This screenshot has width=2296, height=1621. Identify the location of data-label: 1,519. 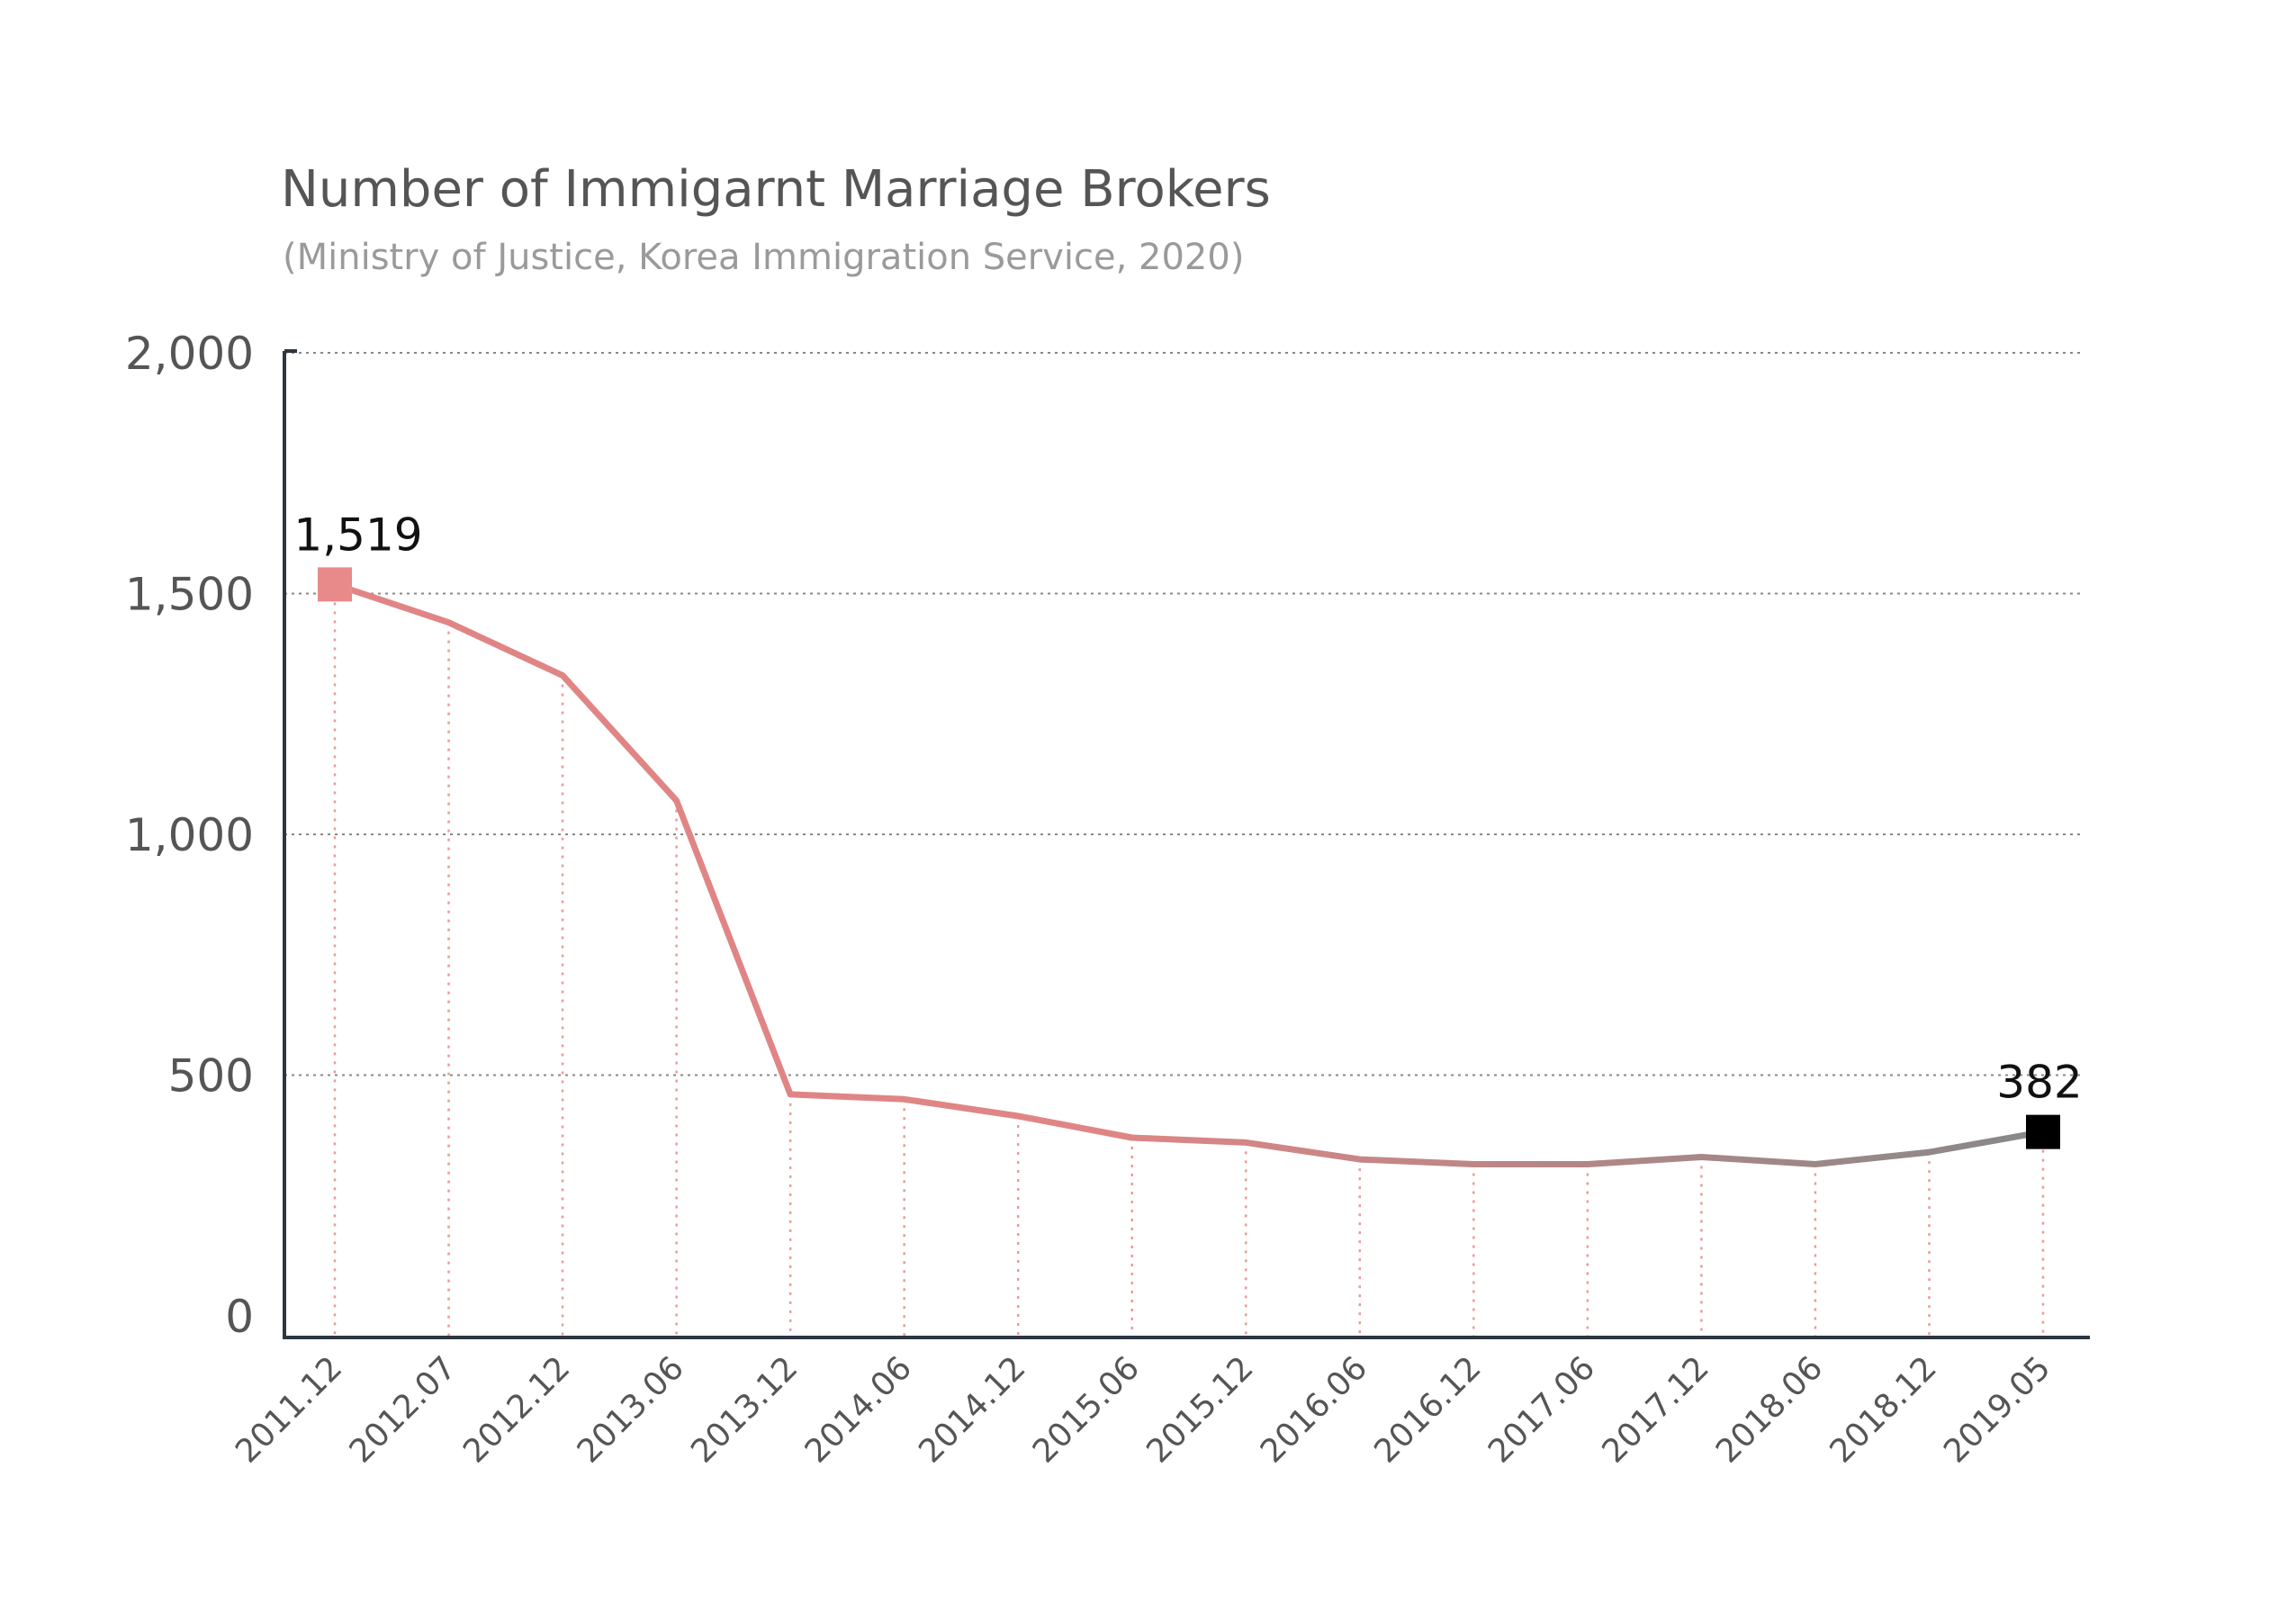
(357, 535).